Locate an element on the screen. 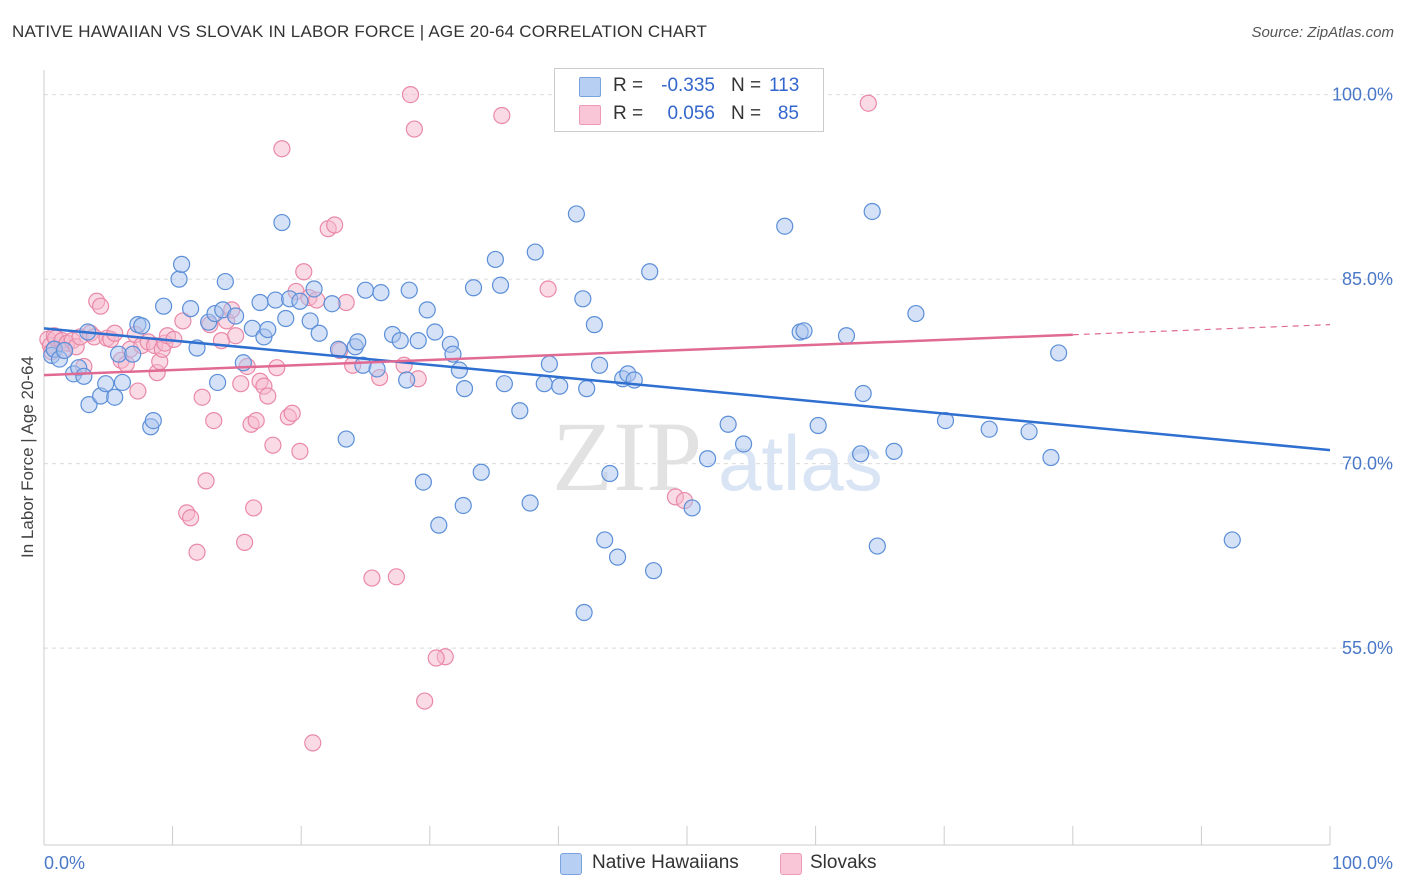 This screenshot has width=1406, height=892. series-legend: Native Hawaiians Slovaks is located at coordinates (703, 865).